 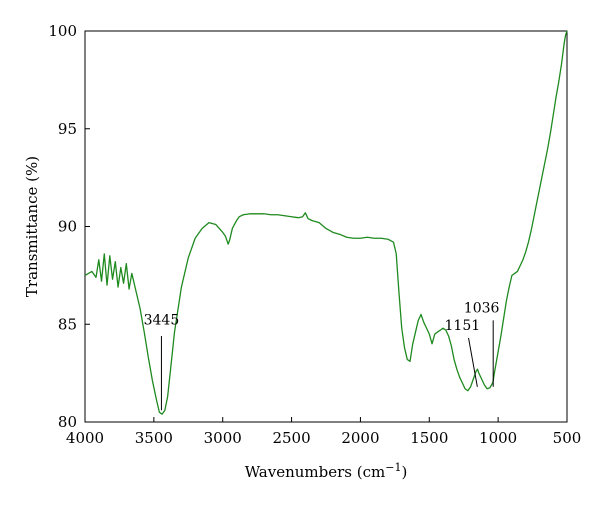 I want to click on x-tick-label: 3500, so click(x=154, y=438).